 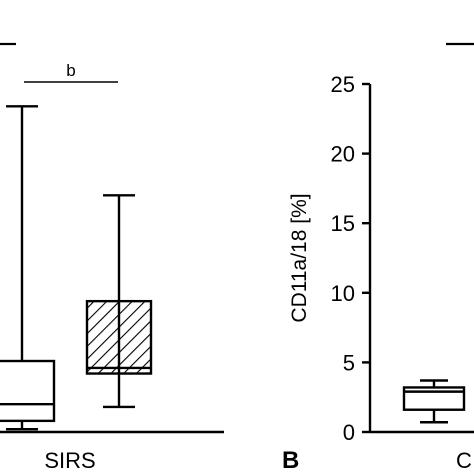 I want to click on panel-a-box0-box, so click(x=28, y=391).